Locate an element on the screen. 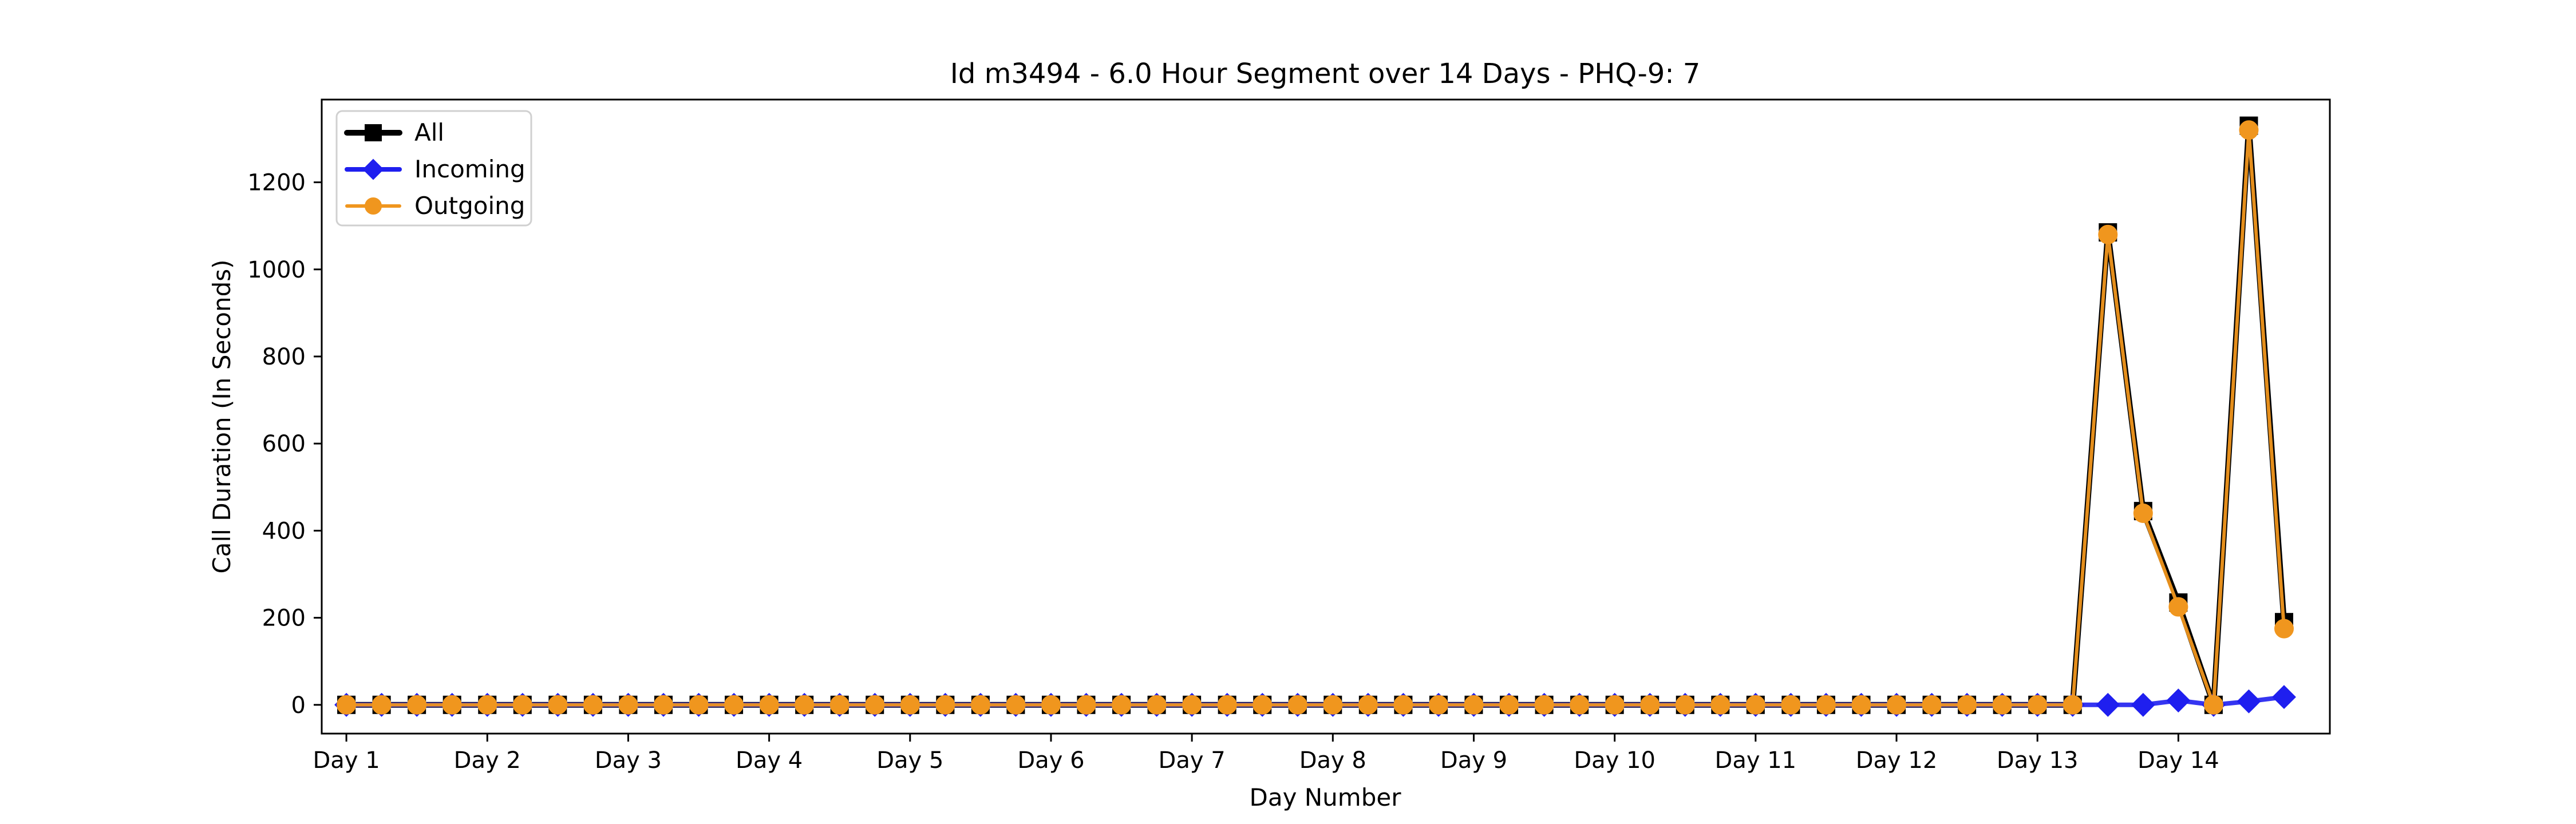  y-tick-label: 800 is located at coordinates (284, 357).